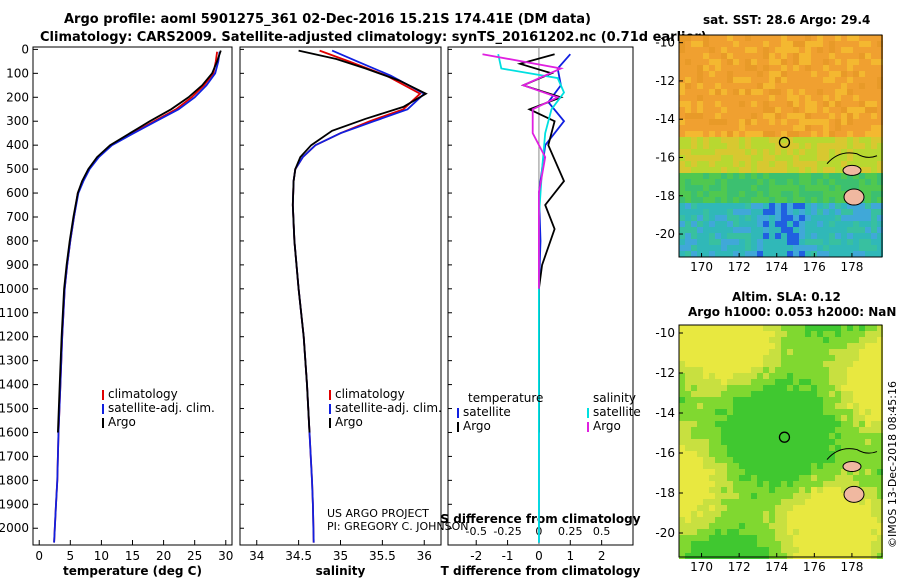 The width and height of the screenshot is (900, 580). I want to click on x-top-tick-label: -0.5, so click(475, 531).